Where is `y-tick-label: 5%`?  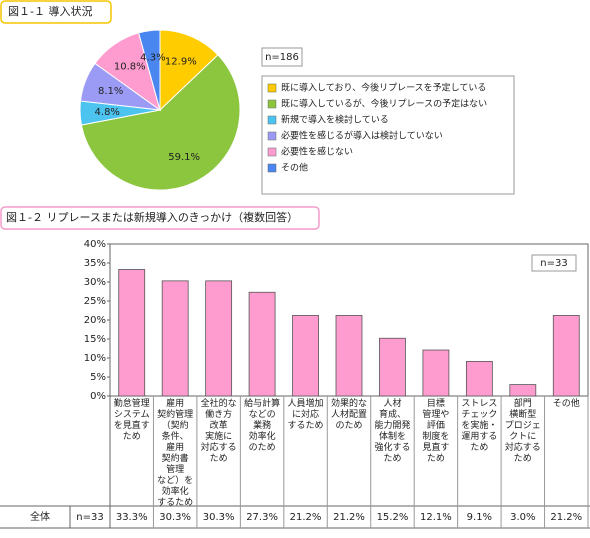 y-tick-label: 5% is located at coordinates (98, 377).